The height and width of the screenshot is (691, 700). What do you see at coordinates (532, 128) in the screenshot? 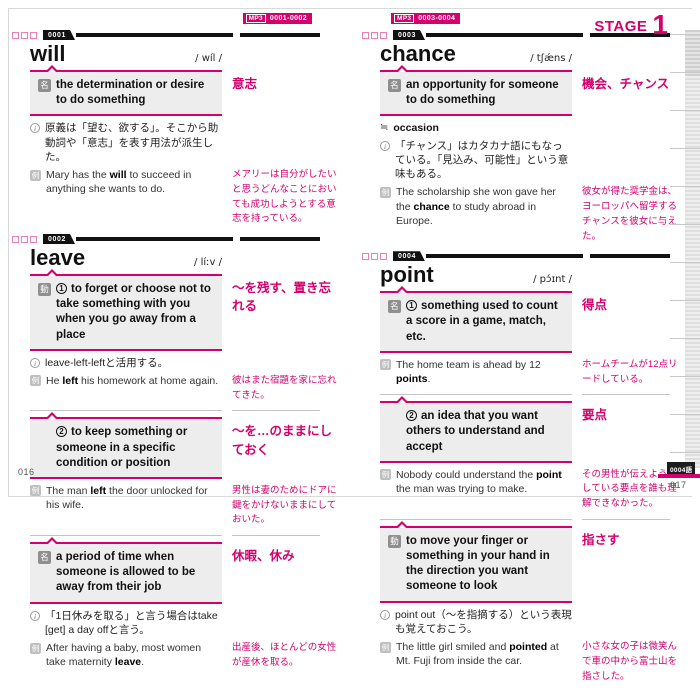
I see `syn-row: ≒ occasion` at bounding box center [532, 128].